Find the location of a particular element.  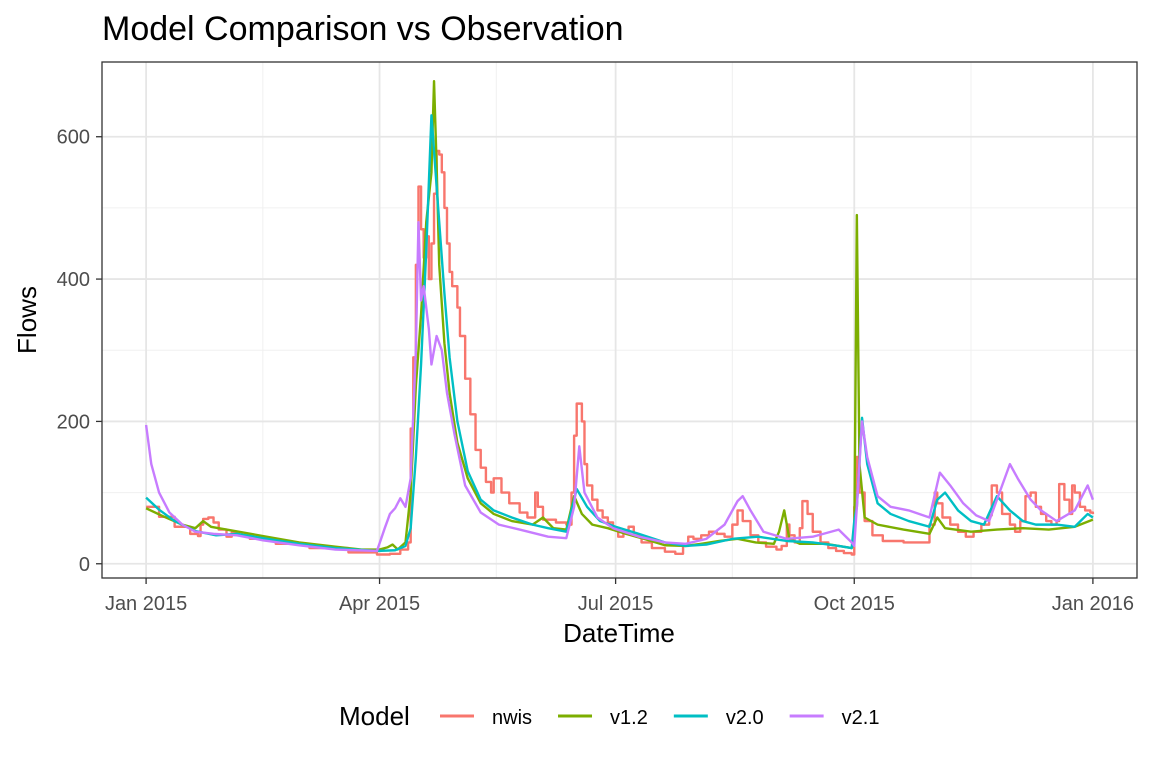

x-tick-label: Jan 2016 is located at coordinates (1093, 604).